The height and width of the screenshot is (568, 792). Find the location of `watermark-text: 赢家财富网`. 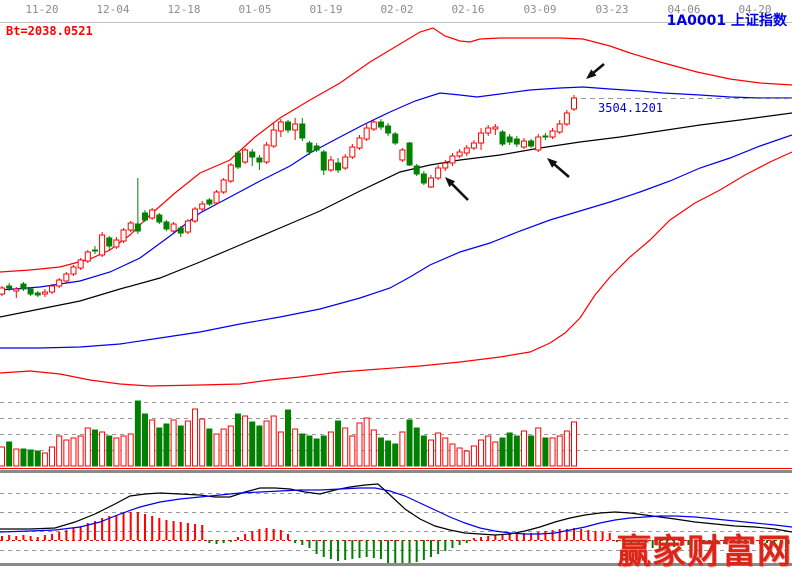

watermark-text: 赢家财富网 is located at coordinates (704, 550).